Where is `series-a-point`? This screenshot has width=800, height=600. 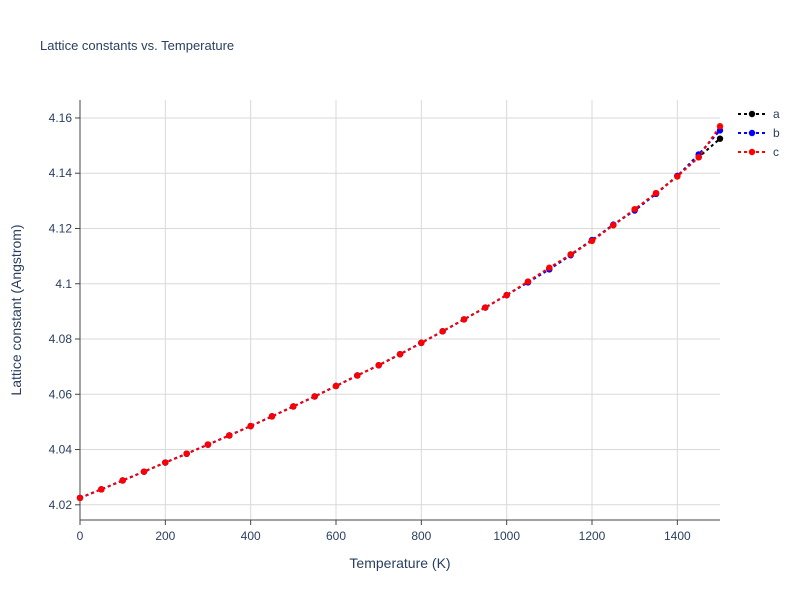 series-a-point is located at coordinates (720, 138).